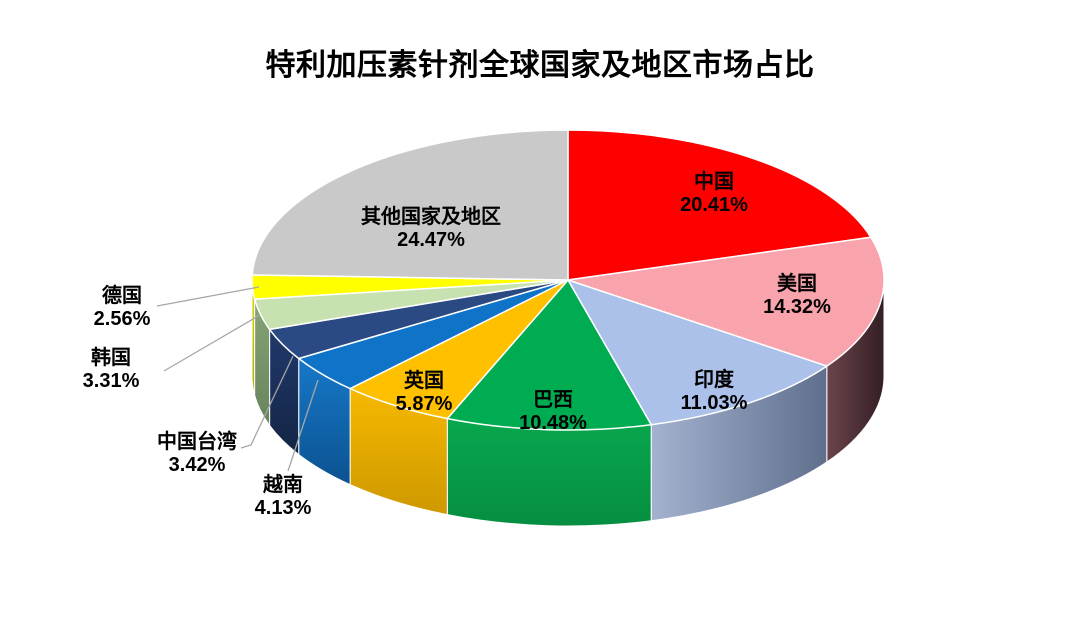 Image resolution: width=1080 pixels, height=620 pixels. I want to click on slice-label-brazil: 巴西, so click(553, 400).